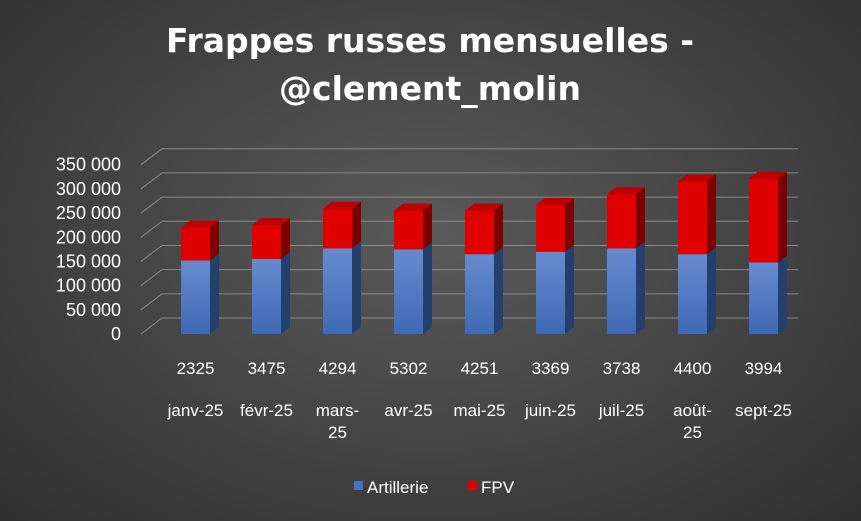 The width and height of the screenshot is (861, 521). Describe the element at coordinates (430, 88) in the screenshot. I see `chart-title-line-2: @clement_molin` at that location.